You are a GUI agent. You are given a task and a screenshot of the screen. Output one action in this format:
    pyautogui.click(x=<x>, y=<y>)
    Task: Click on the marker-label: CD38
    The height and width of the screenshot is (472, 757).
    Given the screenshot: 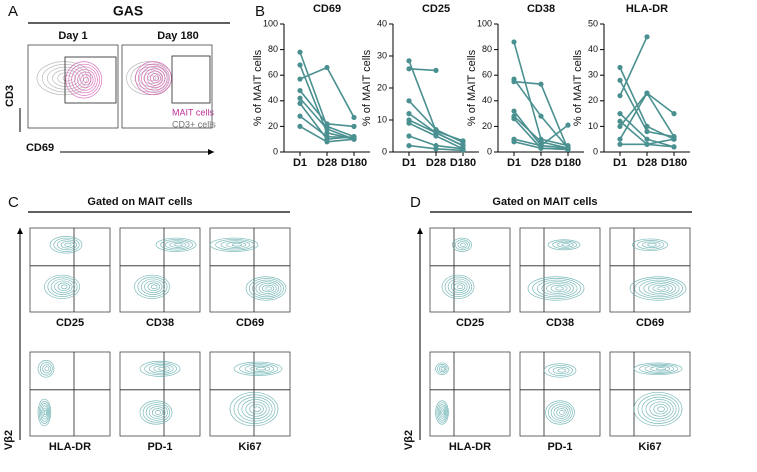 What is the action you would take?
    pyautogui.click(x=560, y=323)
    